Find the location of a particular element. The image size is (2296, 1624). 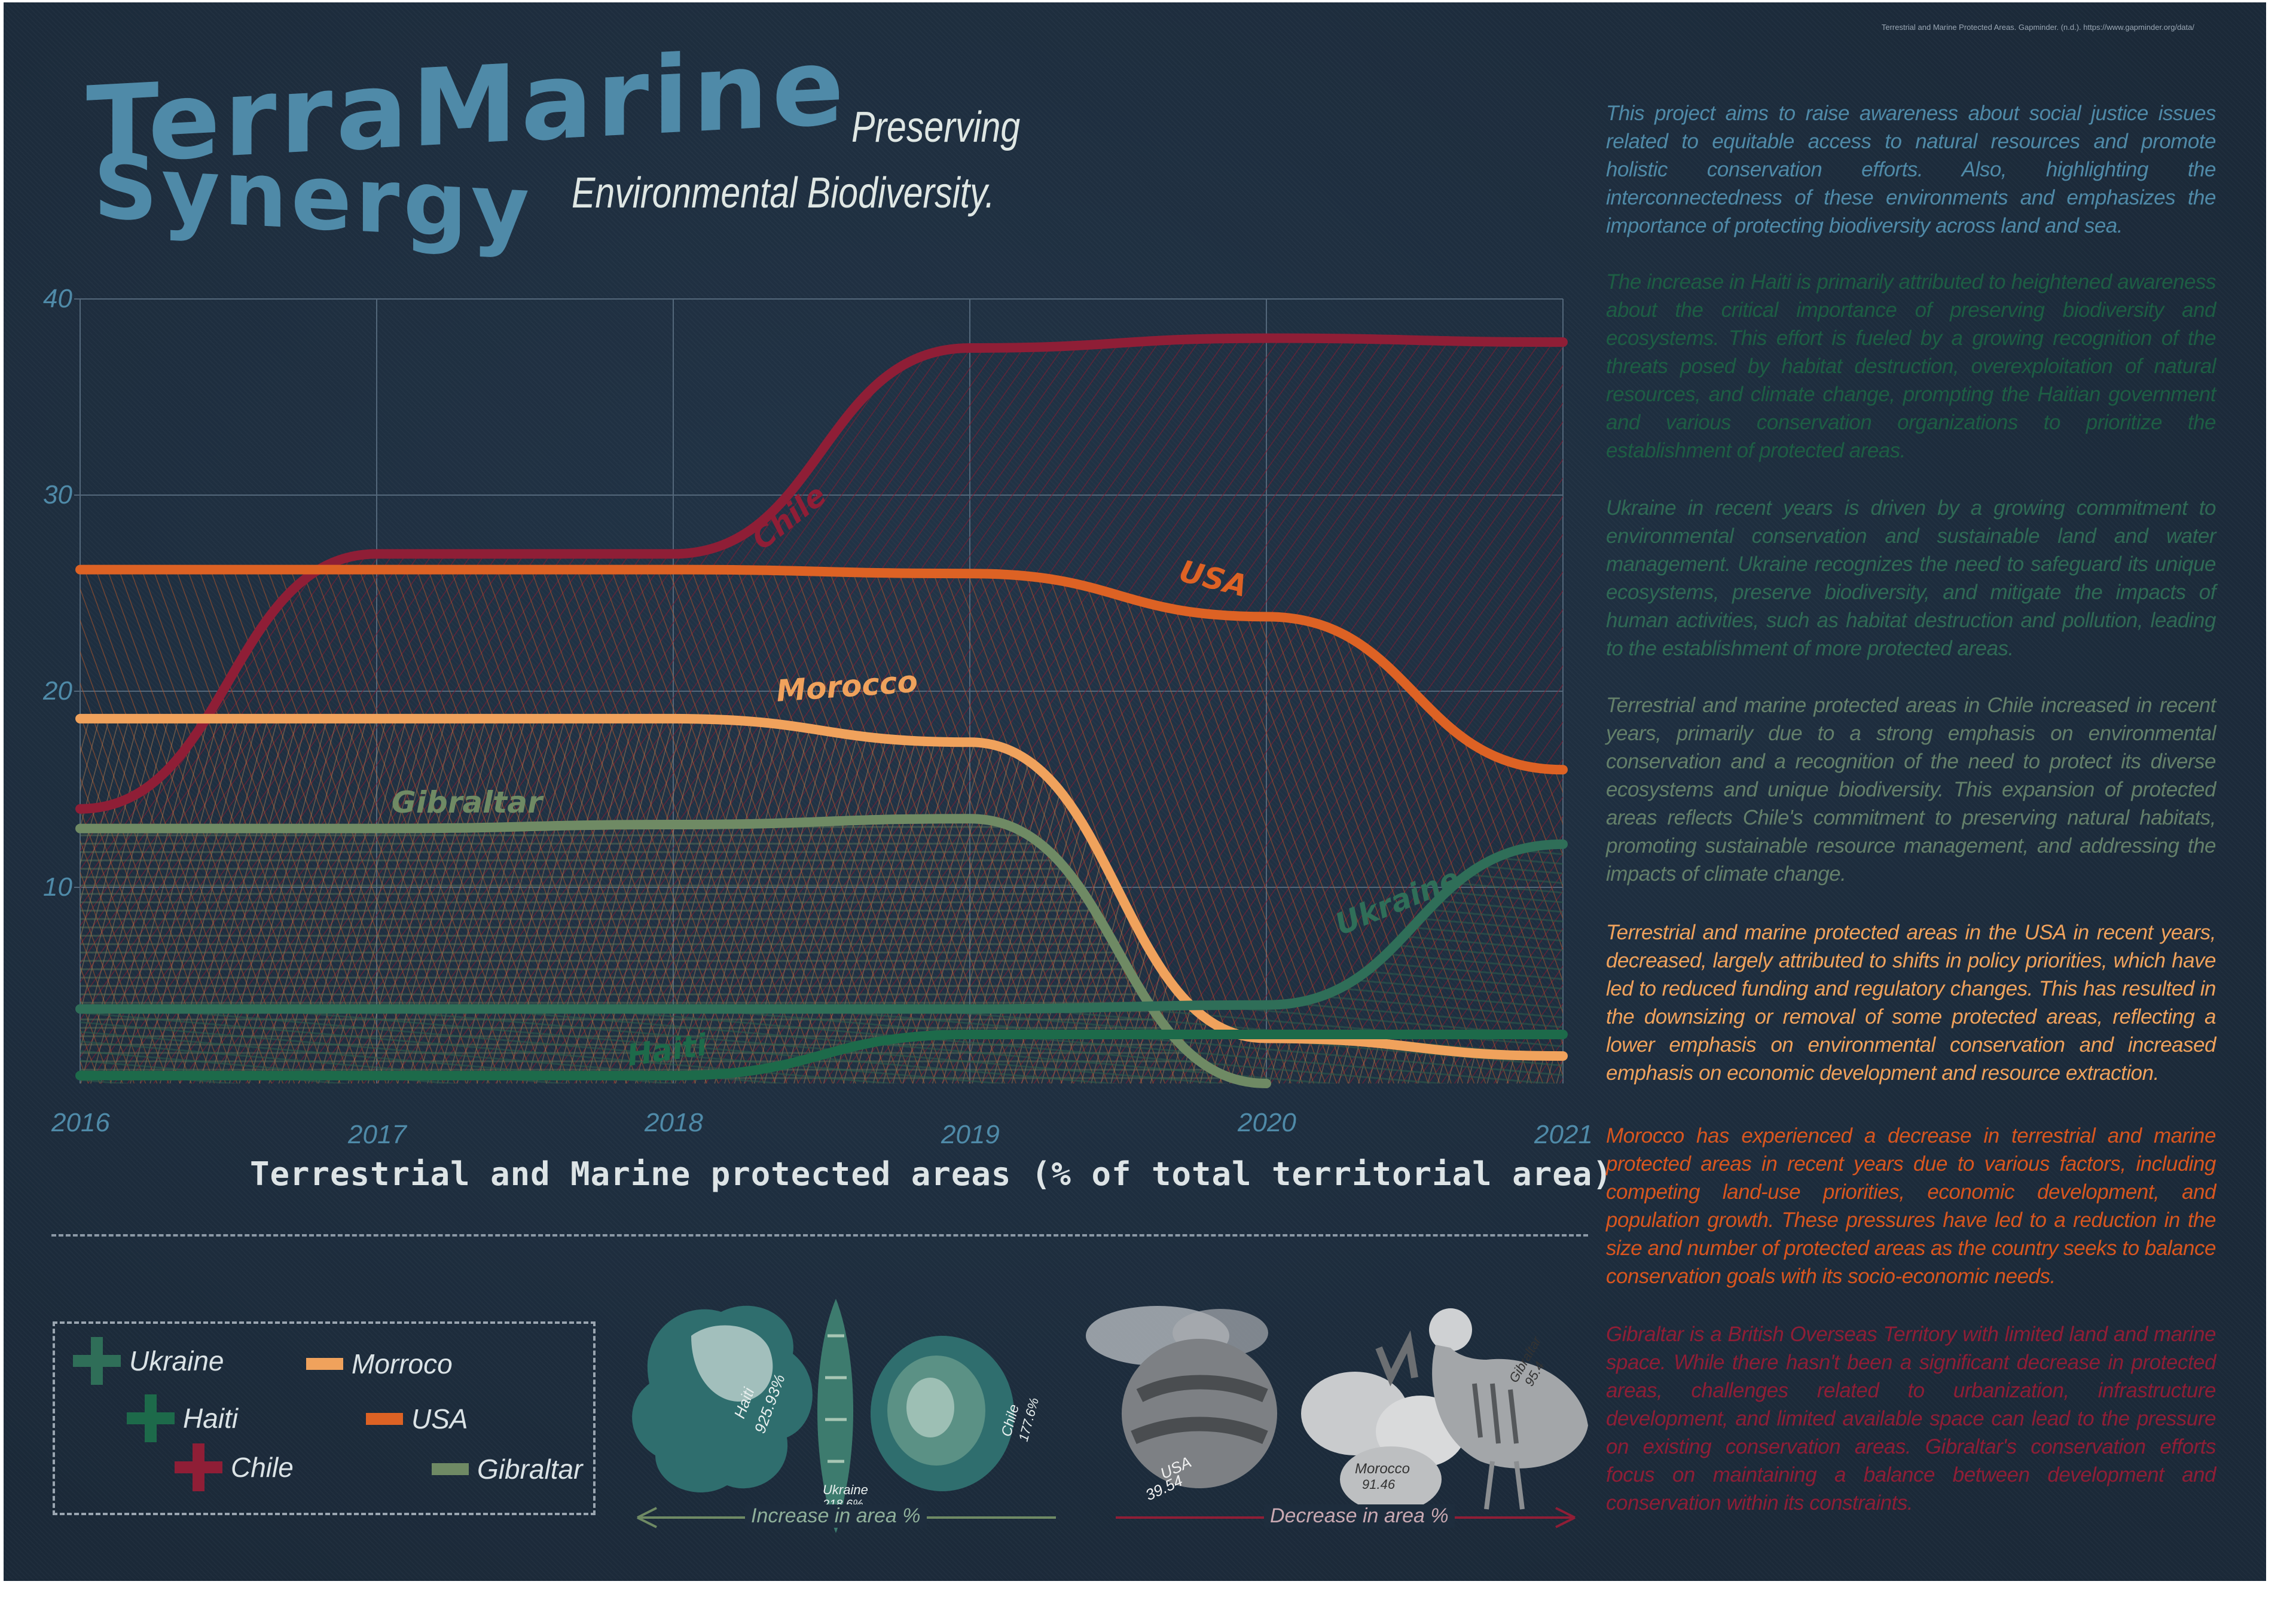

ukraine-fish-illustration: Ukraine 218.6% is located at coordinates (842, 1416).